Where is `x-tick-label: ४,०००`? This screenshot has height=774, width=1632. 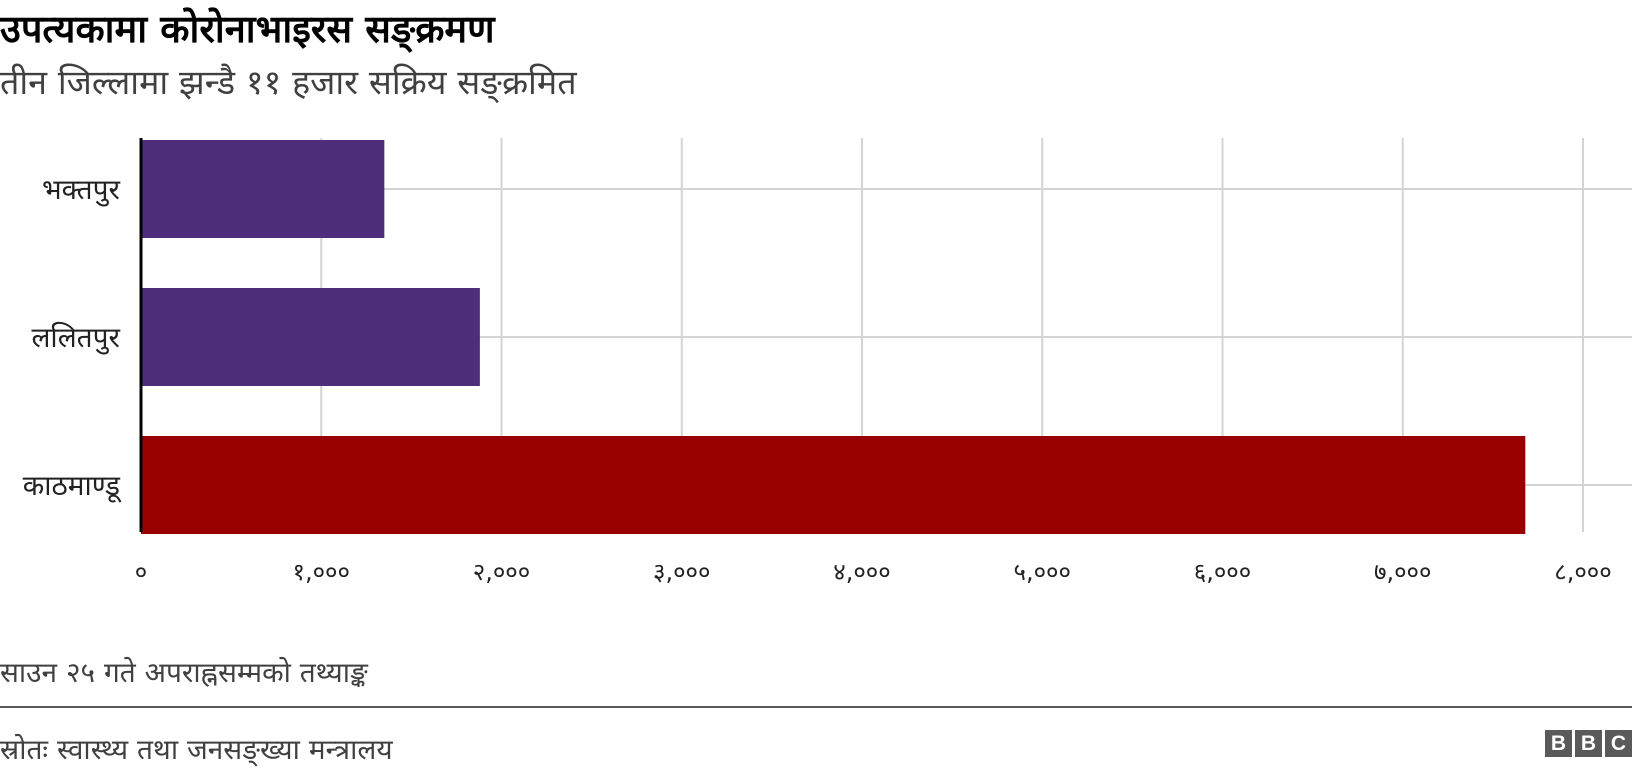 x-tick-label: ४,००० is located at coordinates (862, 572).